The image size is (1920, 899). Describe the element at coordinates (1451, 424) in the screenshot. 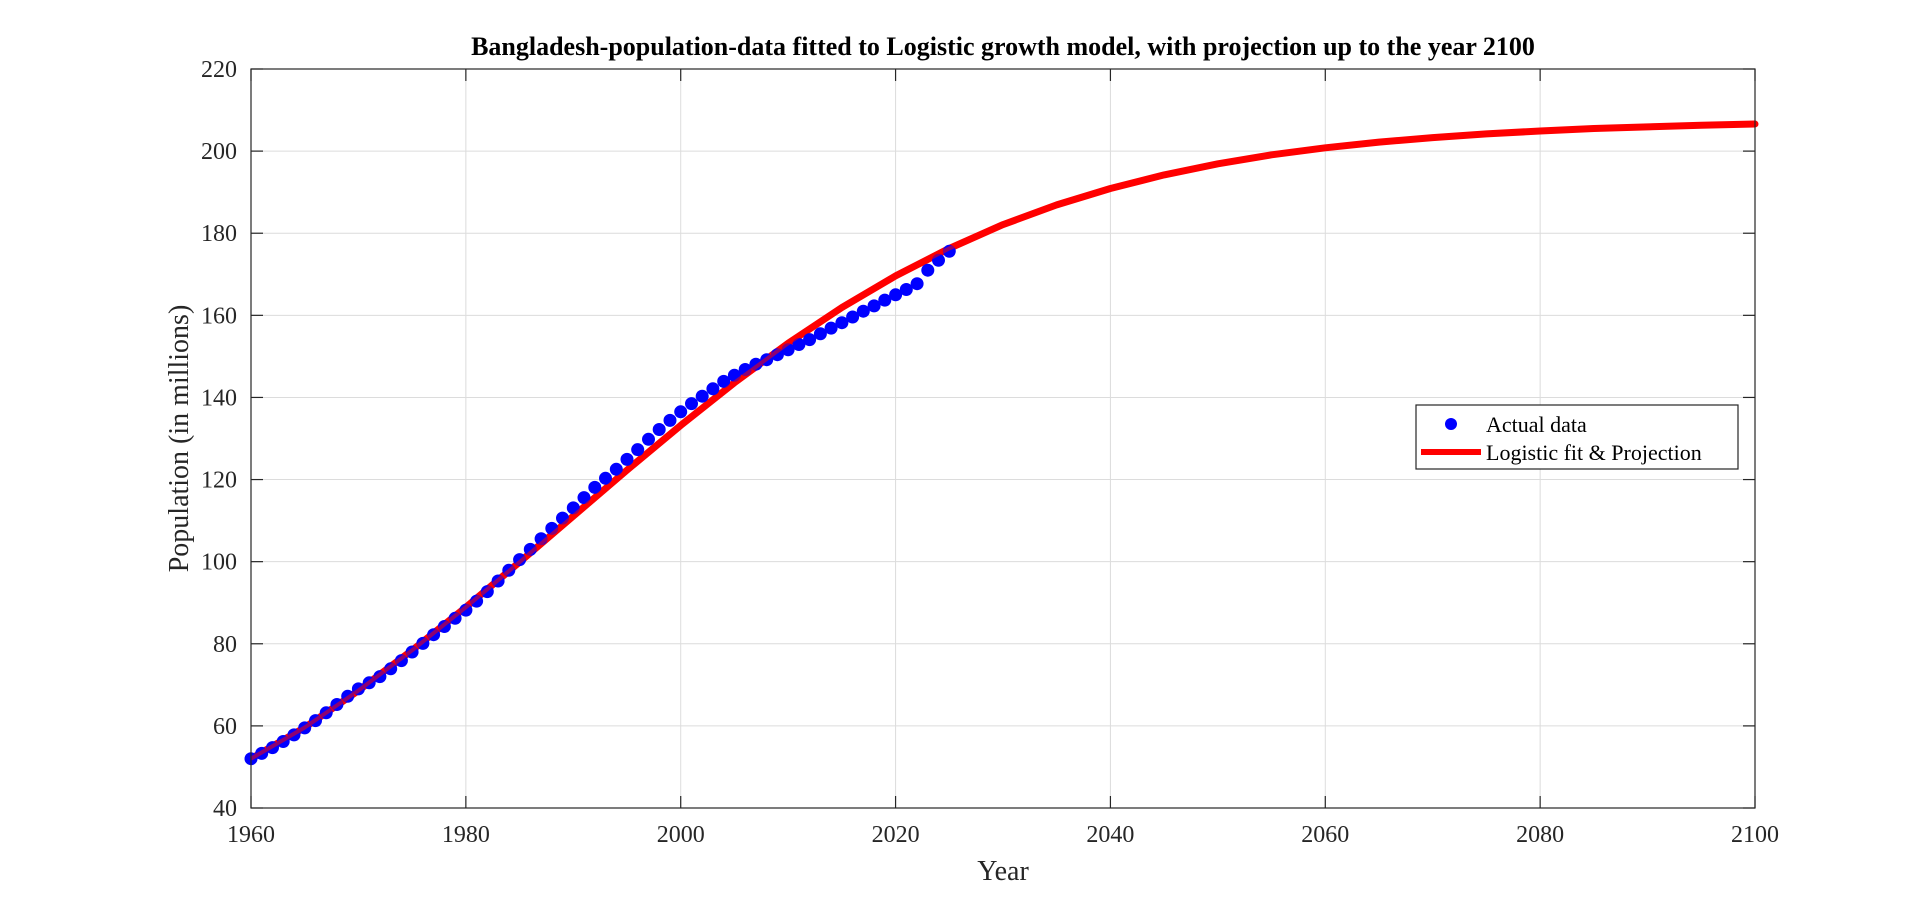

I see `legend-marker-actual-data` at that location.